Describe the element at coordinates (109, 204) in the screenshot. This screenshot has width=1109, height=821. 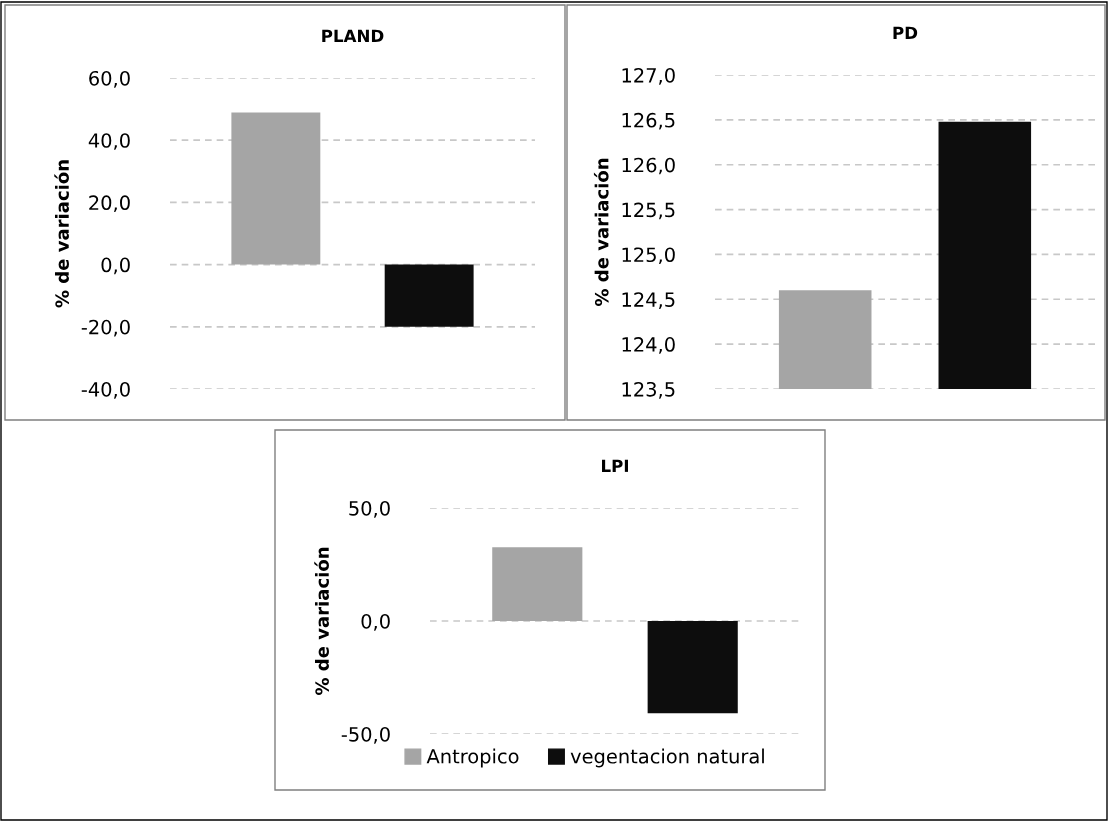
I see `y-tick-label: 20,0` at that location.